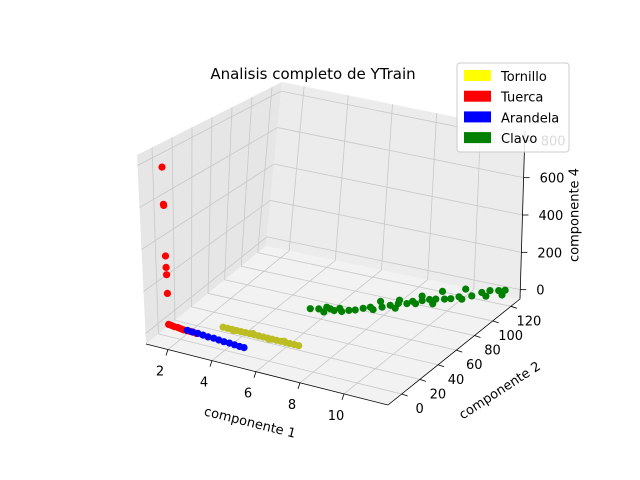 This screenshot has width=640, height=480. I want to click on y-tick-label: 0, so click(420, 409).